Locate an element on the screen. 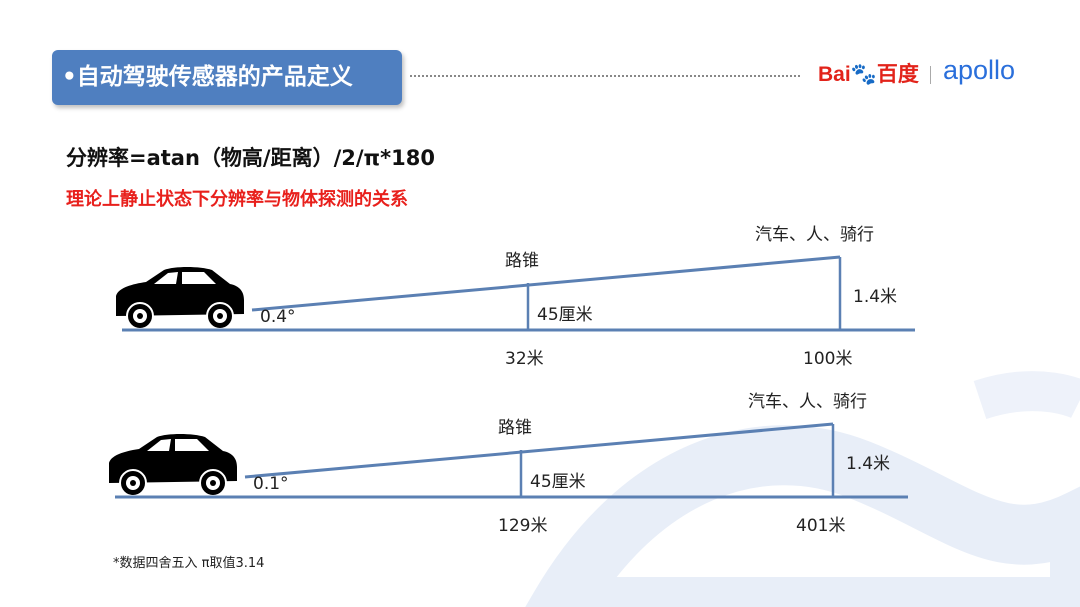  cone-distance-label: 129米 is located at coordinates (523, 526).